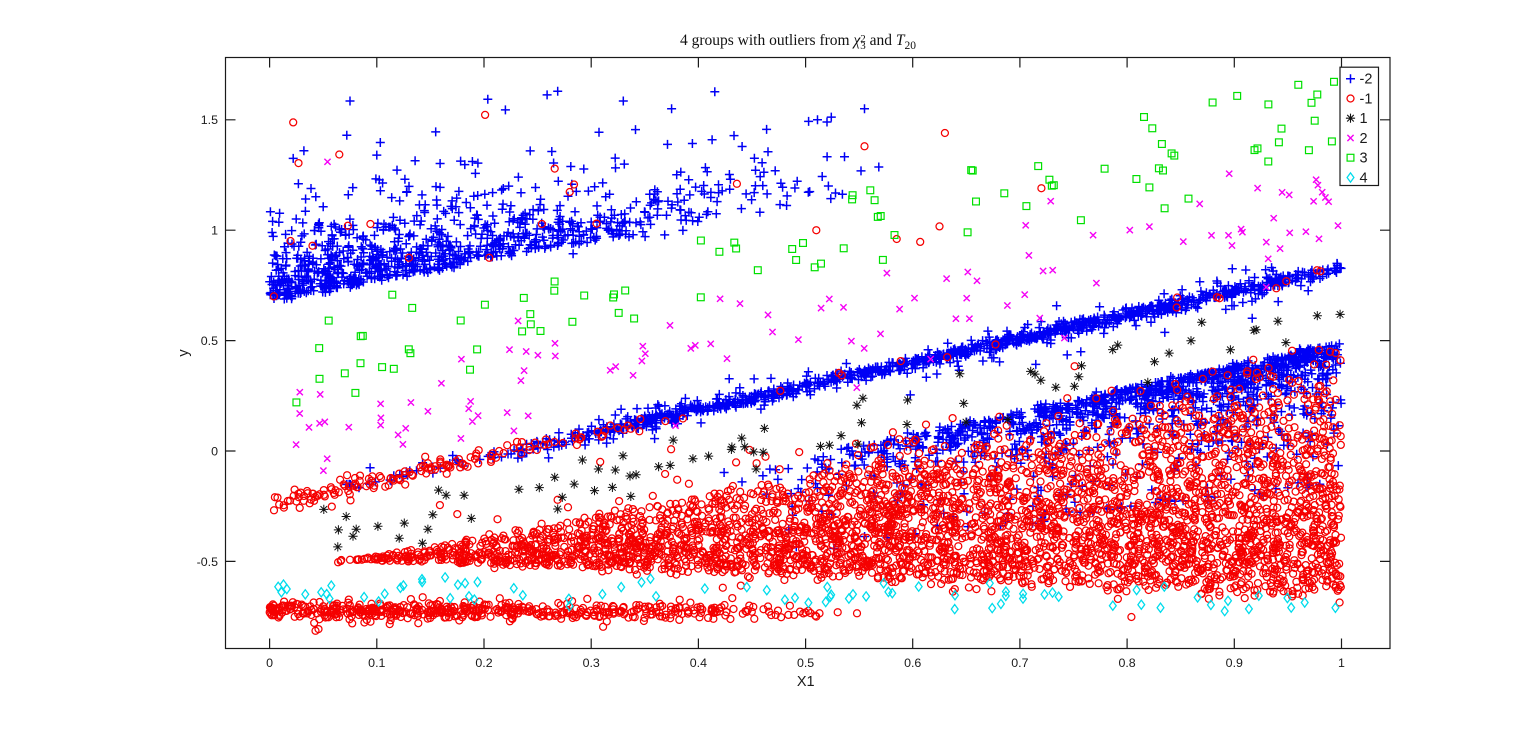 Image resolution: width=1536 pixels, height=744 pixels. What do you see at coordinates (1366, 80) in the screenshot?
I see `svg-text: -2` at bounding box center [1366, 80].